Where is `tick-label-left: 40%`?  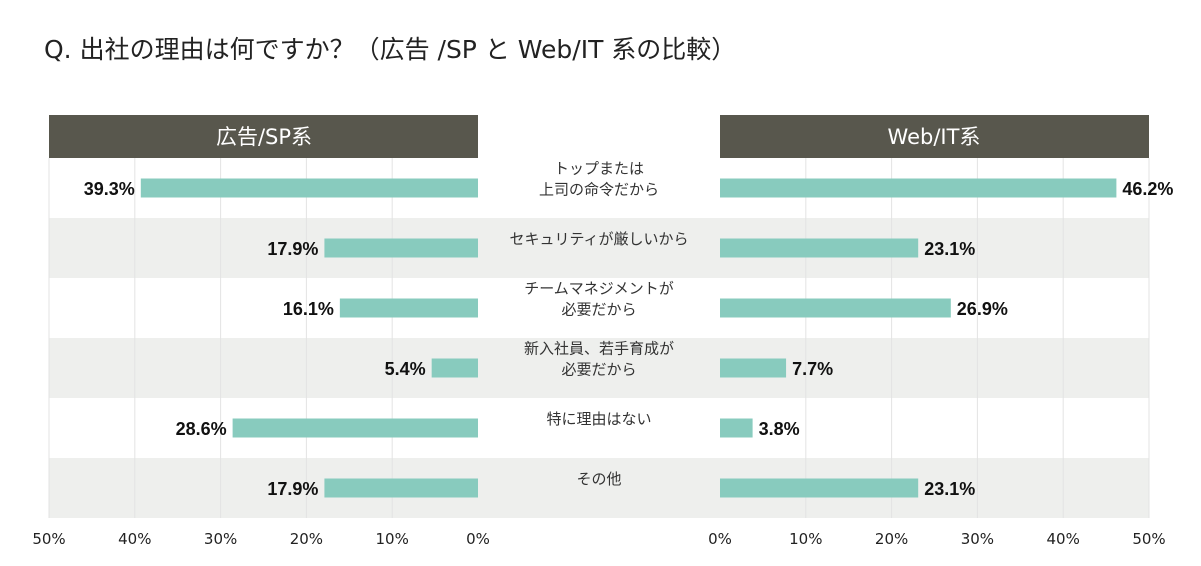 tick-label-left: 40% is located at coordinates (134, 539).